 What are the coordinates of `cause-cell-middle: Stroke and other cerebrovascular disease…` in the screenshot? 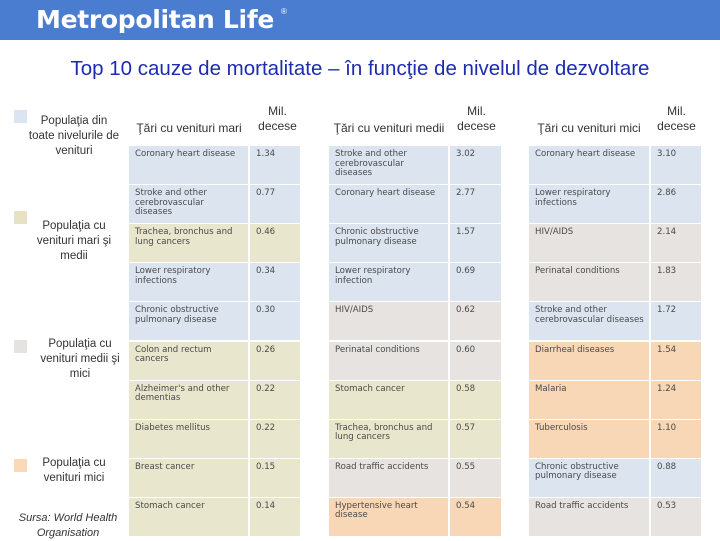 It's located at (388, 165).